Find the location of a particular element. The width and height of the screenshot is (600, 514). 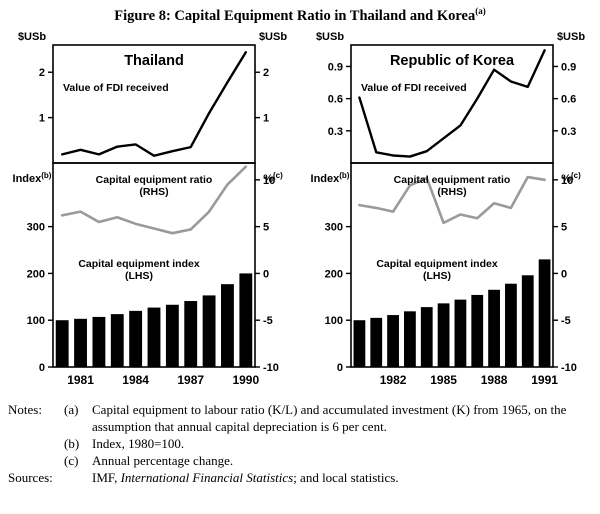

korea-year-label-1985: 1985 is located at coordinates (443, 380).